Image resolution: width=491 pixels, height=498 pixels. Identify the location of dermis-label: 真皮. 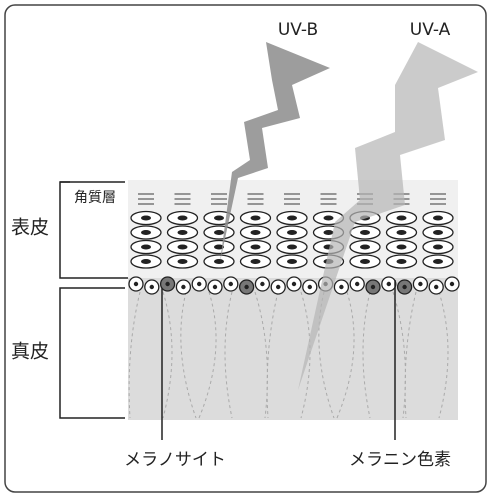
(30, 352).